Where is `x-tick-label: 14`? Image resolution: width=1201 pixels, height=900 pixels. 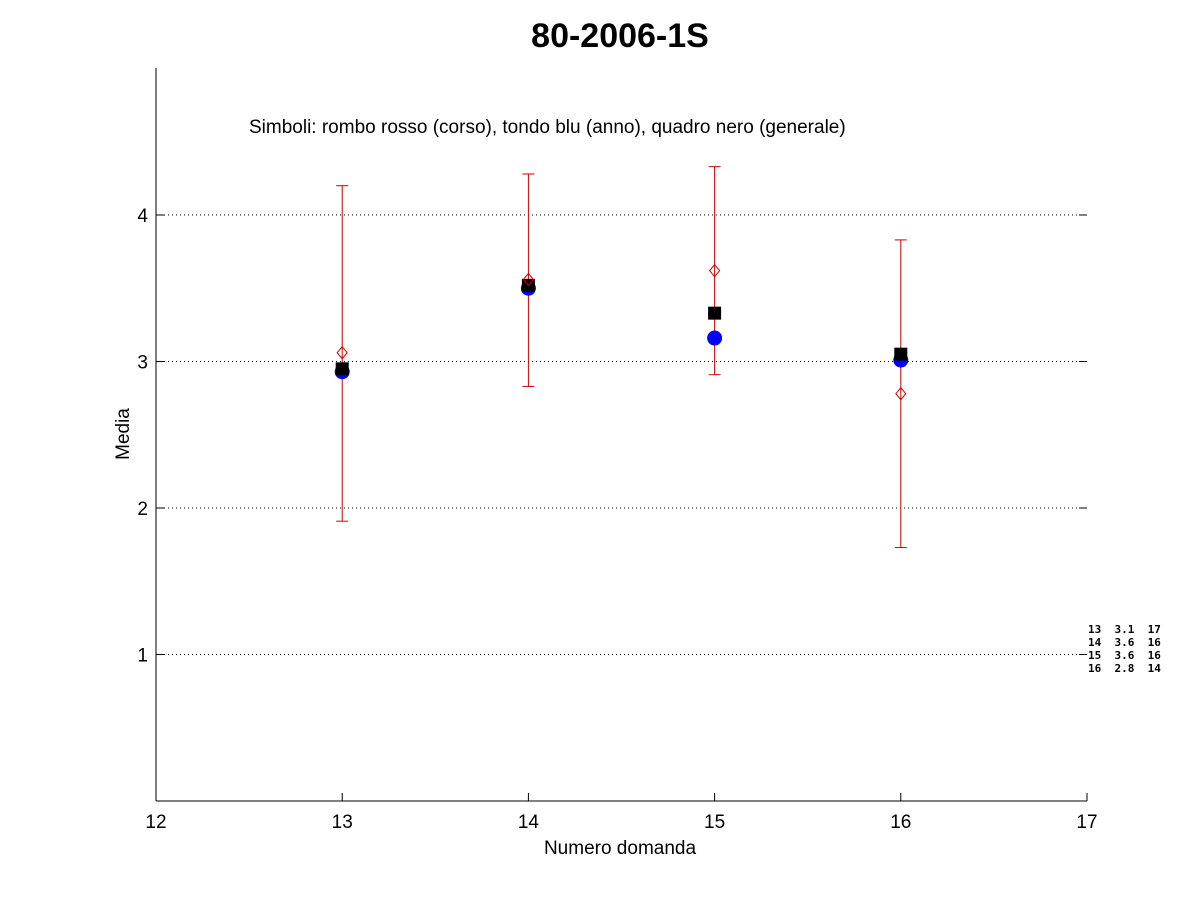 x-tick-label: 14 is located at coordinates (529, 822).